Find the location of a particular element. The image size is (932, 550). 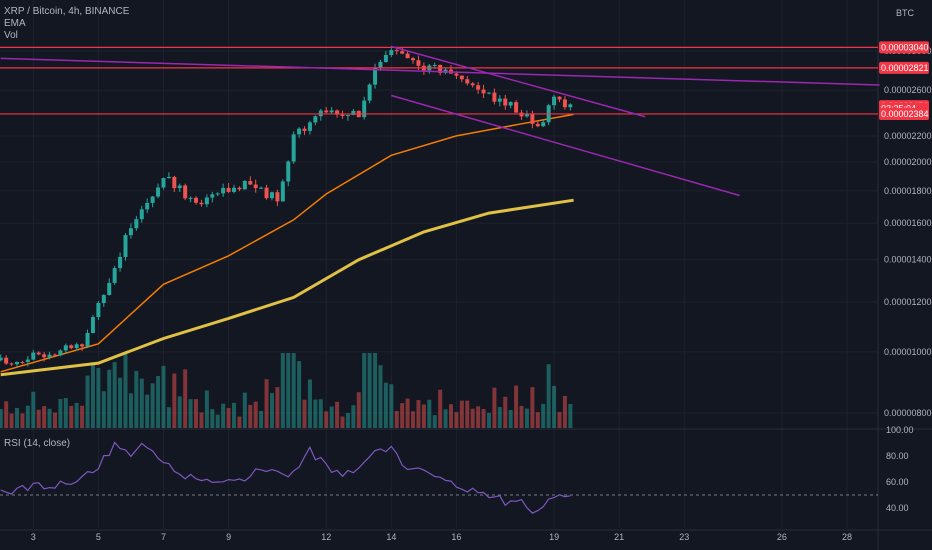

price-tick-label: 0.00002000 is located at coordinates (908, 162).